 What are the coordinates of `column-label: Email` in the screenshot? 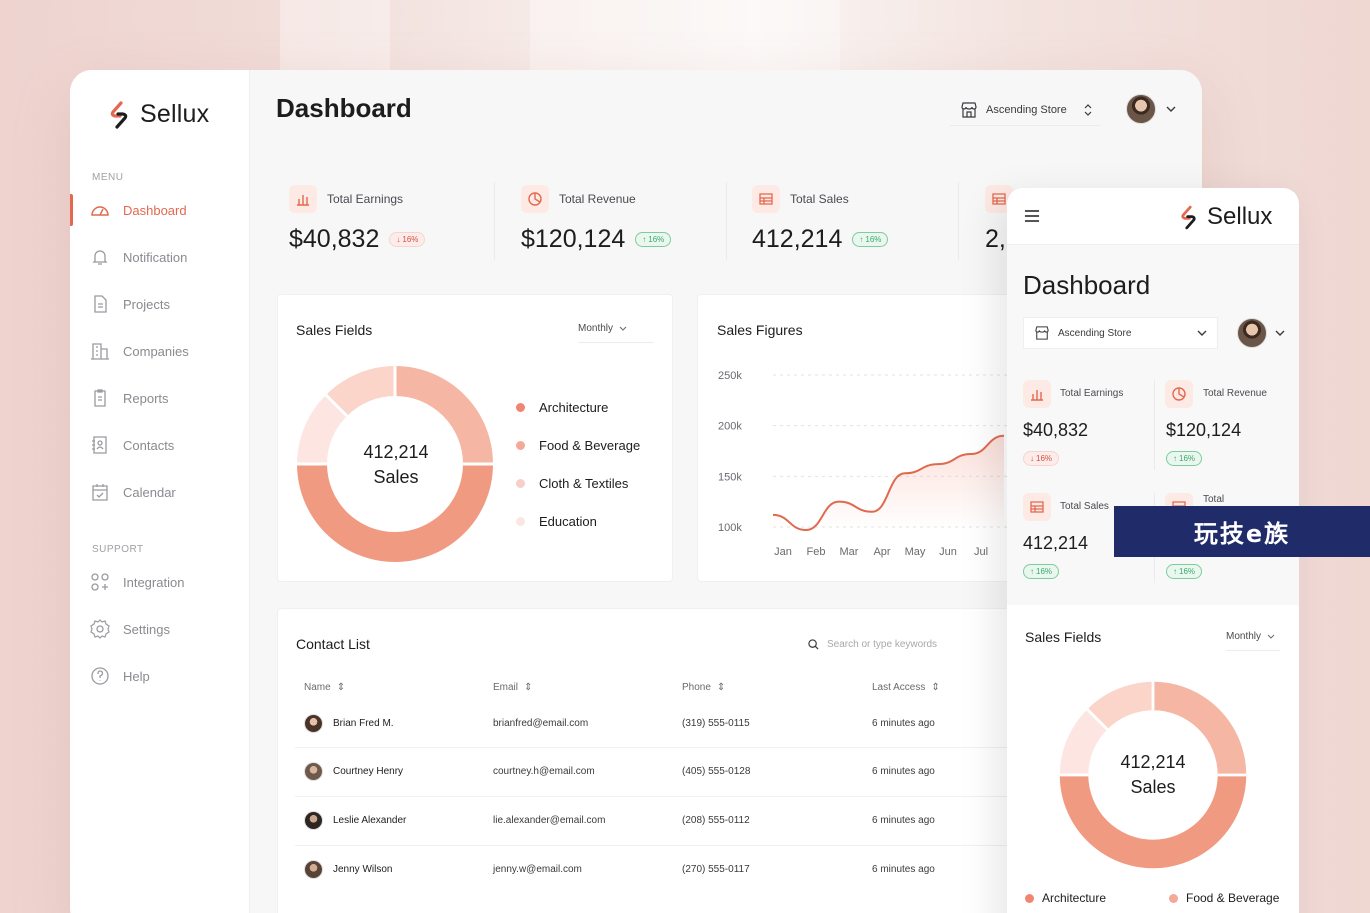 It's located at (506, 687).